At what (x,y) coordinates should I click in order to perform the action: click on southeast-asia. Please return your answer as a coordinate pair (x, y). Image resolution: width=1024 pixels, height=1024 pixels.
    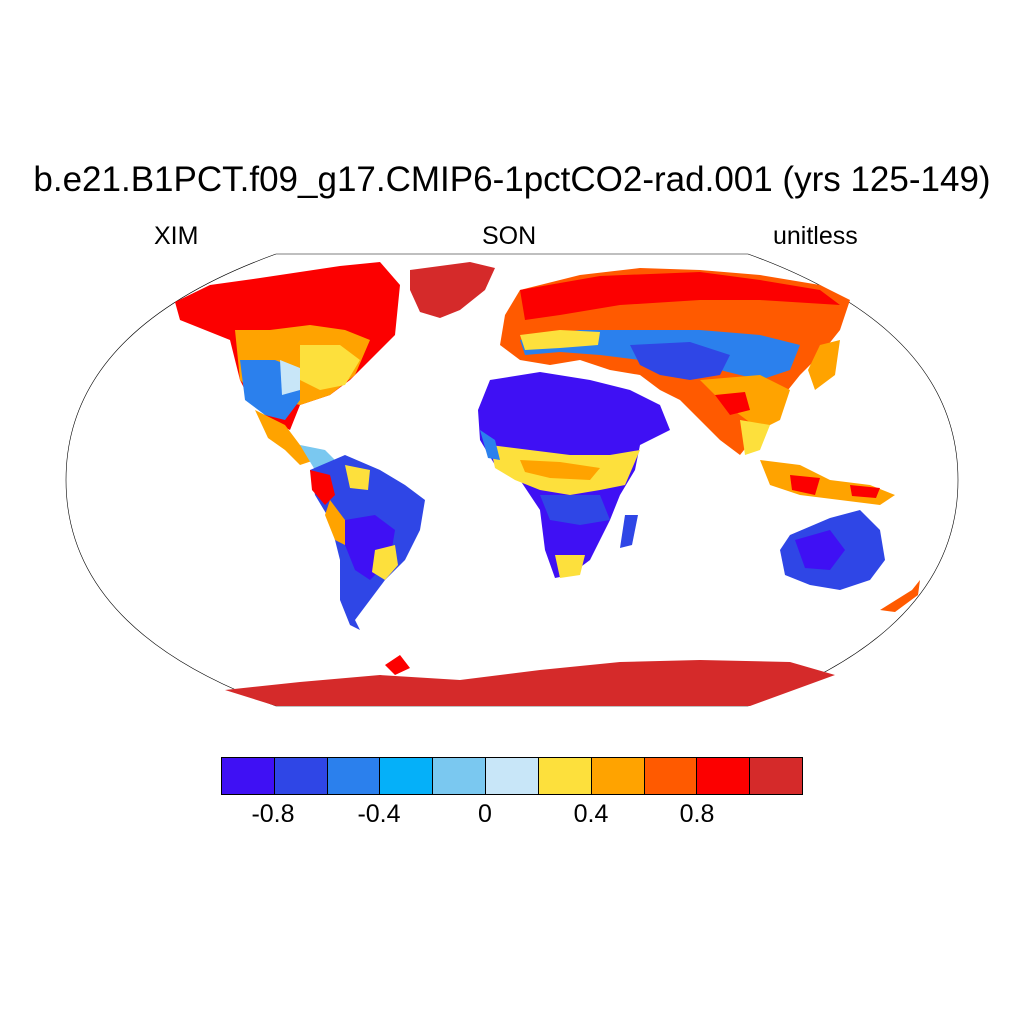
    Looking at the image, I should click on (827, 482).